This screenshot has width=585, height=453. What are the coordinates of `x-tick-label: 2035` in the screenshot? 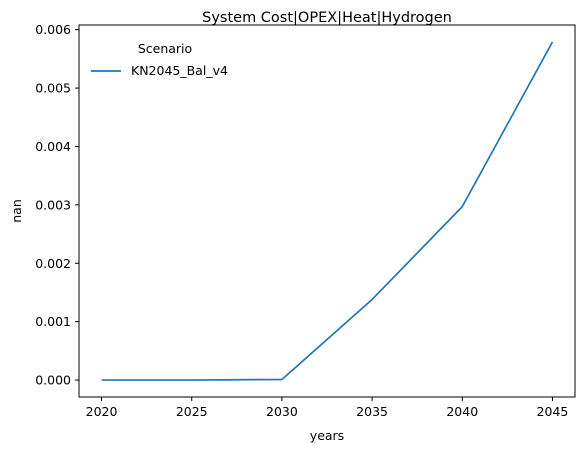 It's located at (372, 411).